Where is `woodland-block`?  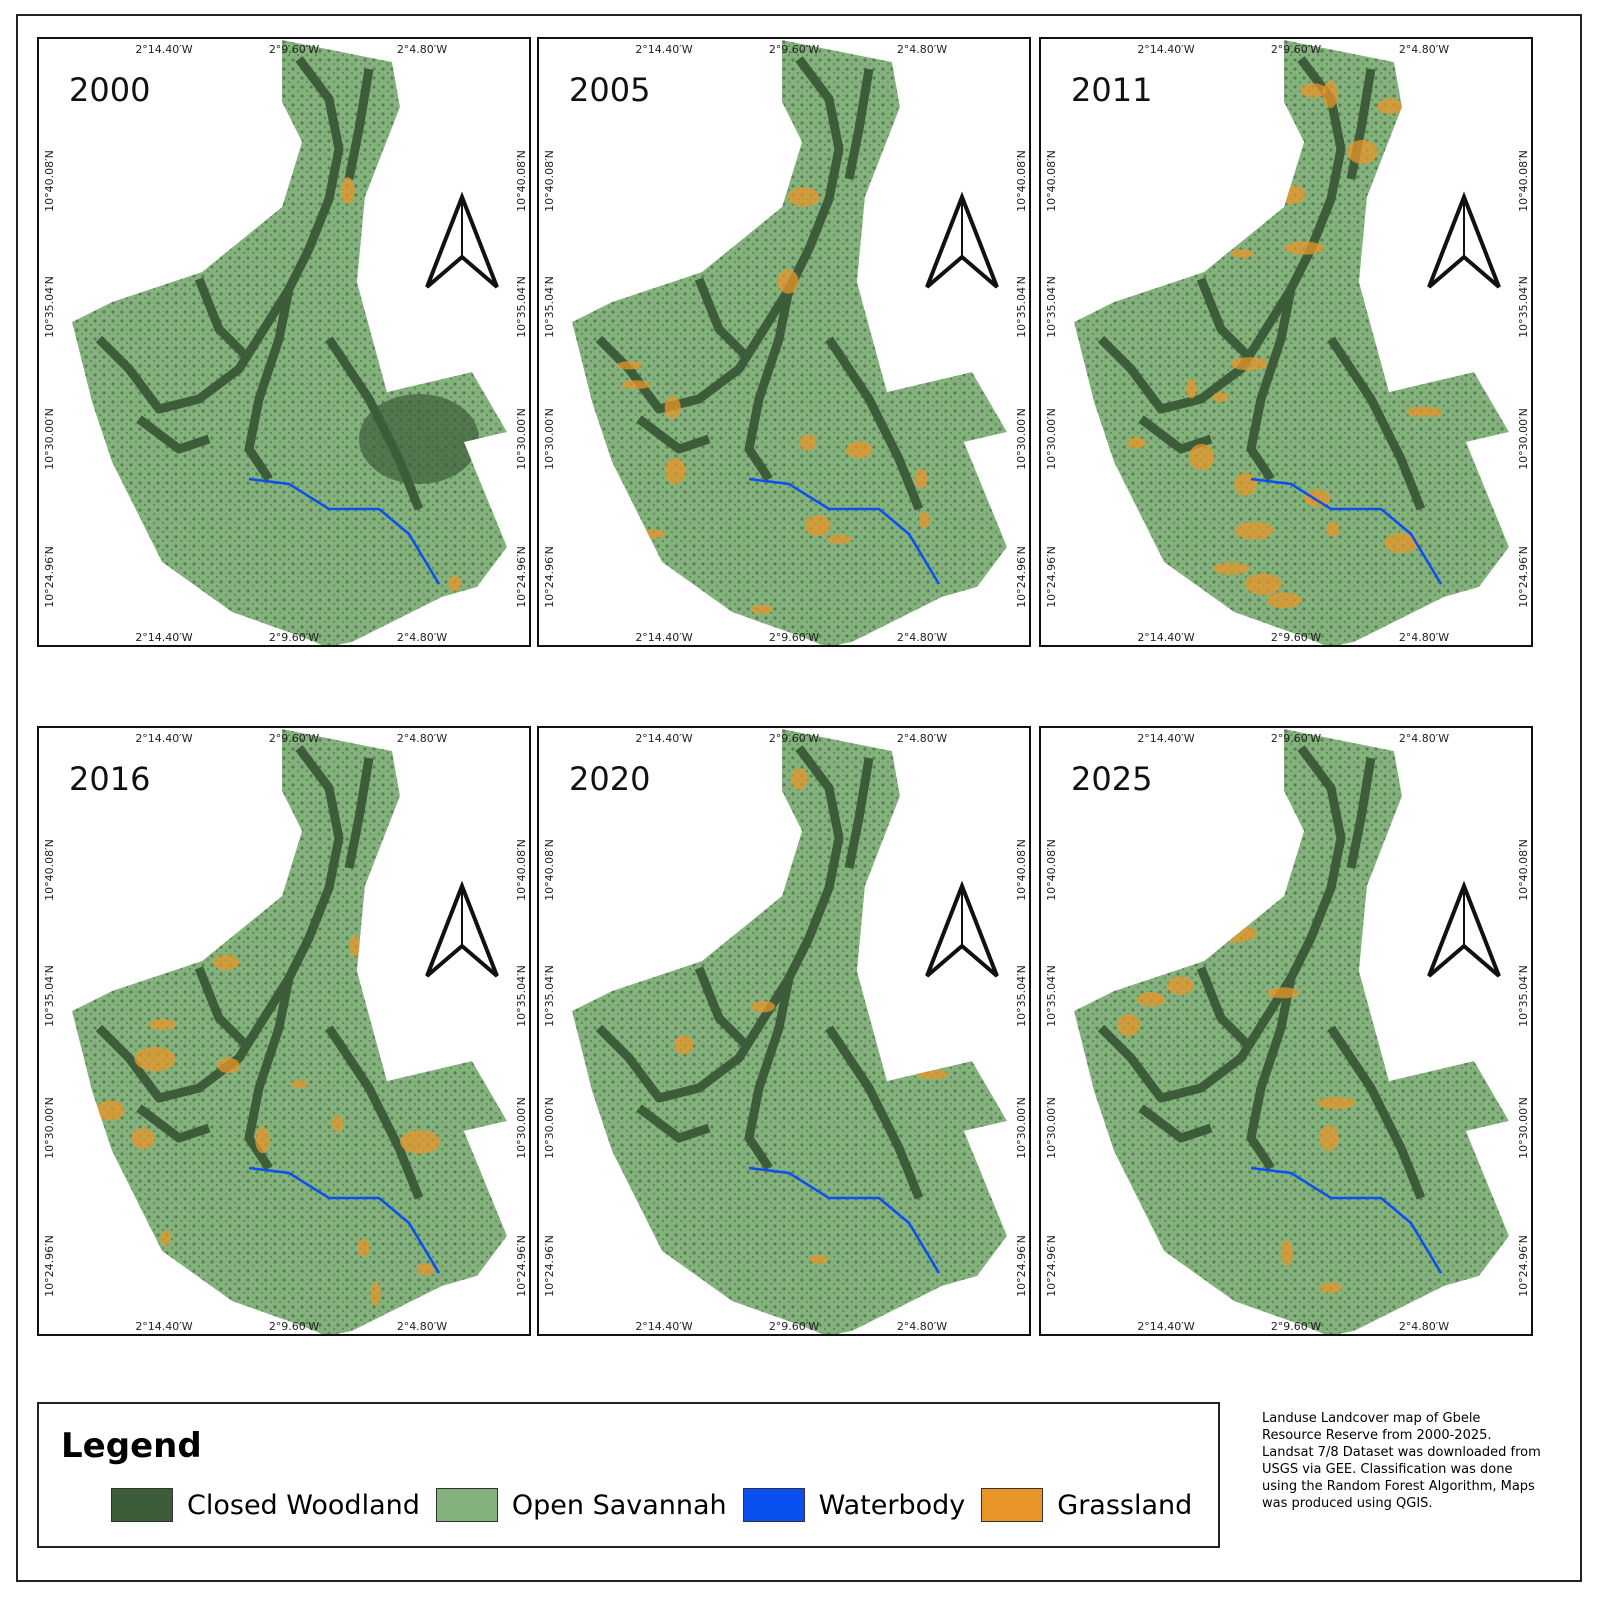 woodland-block is located at coordinates (419, 439).